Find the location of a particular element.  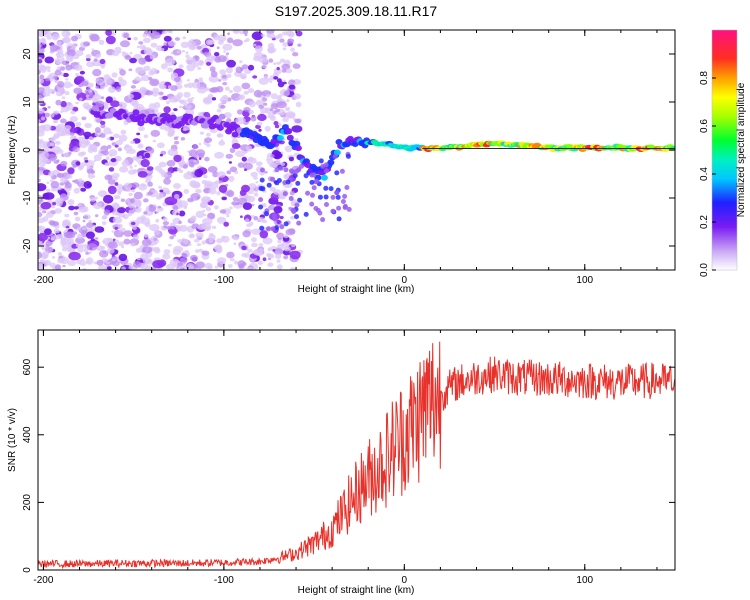

spectrogram-ylabel: Frequency (Hz) is located at coordinates (12, 150).